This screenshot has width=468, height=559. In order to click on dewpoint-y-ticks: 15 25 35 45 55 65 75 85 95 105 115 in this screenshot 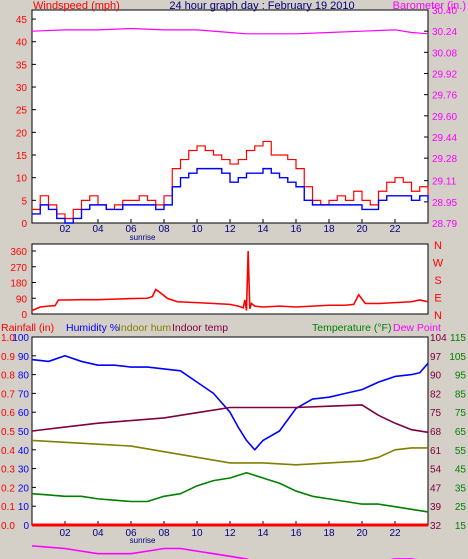, I will do `click(457, 432)`.